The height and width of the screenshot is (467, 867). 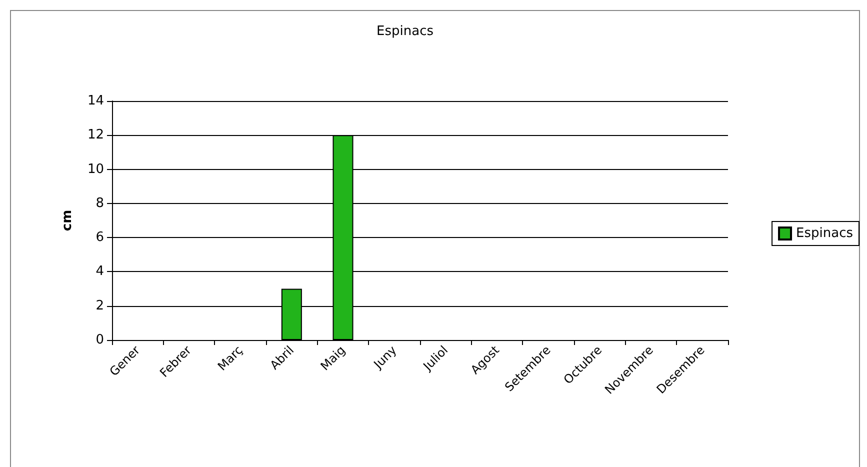 What do you see at coordinates (825, 233) in the screenshot?
I see `legend-label: Espinacs` at bounding box center [825, 233].